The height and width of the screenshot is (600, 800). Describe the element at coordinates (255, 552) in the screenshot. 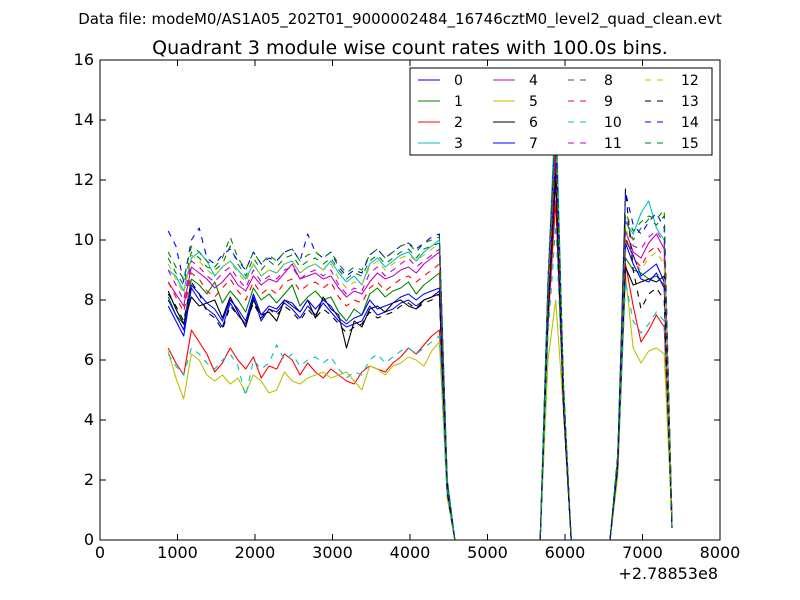

I see `x-tick-label: 2000` at that location.